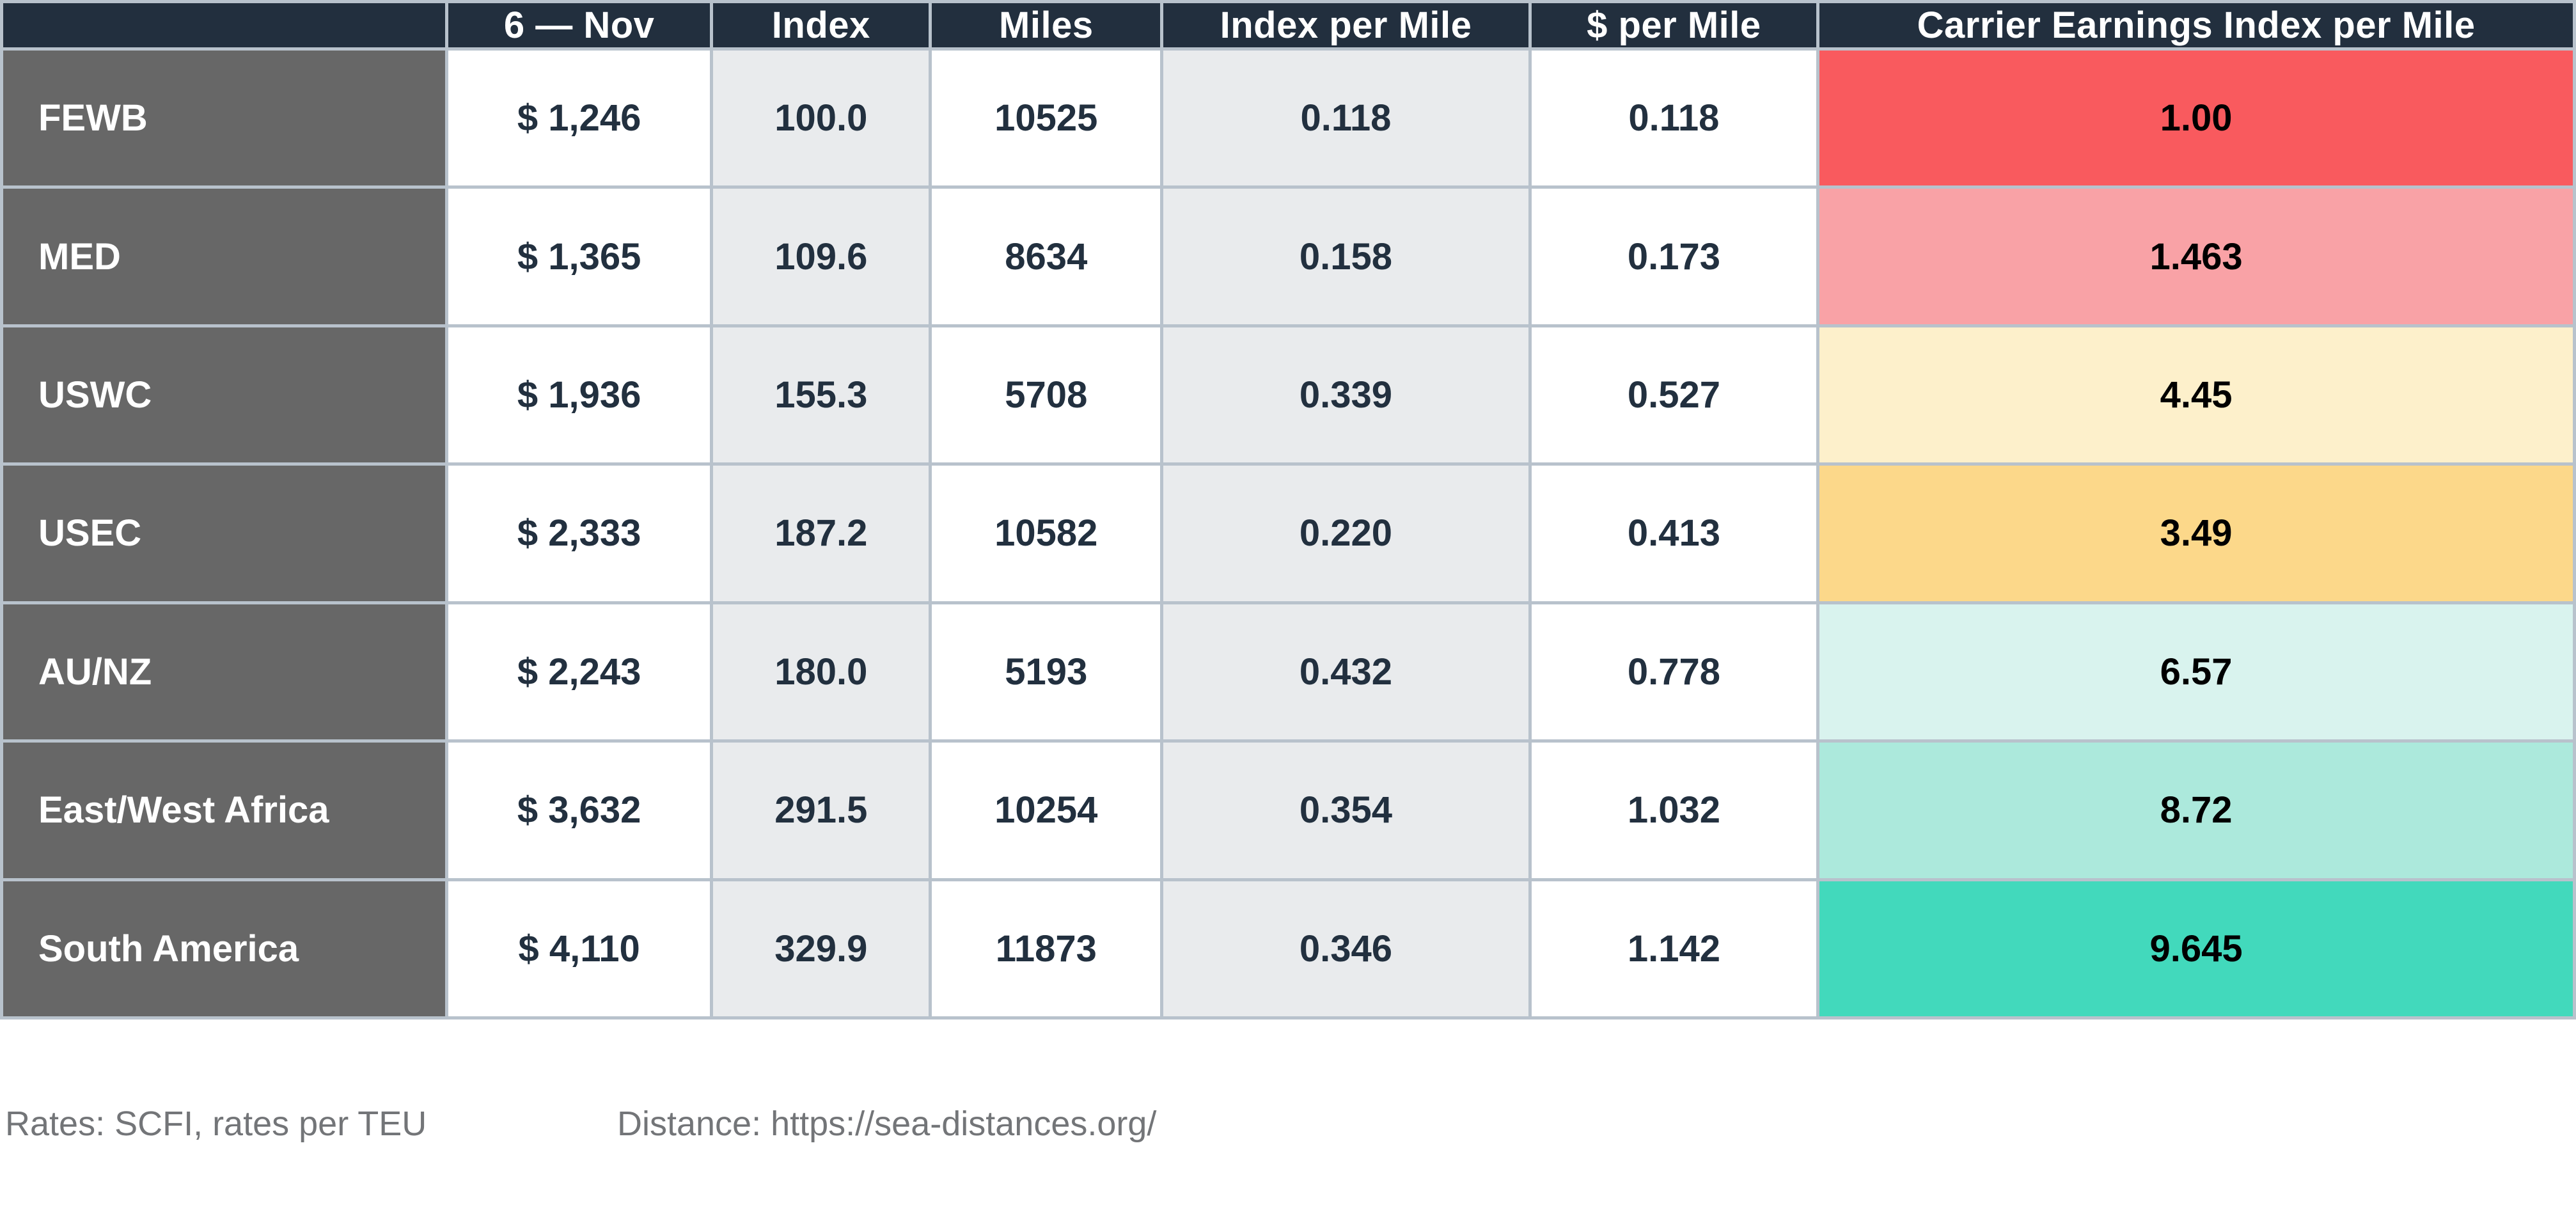 This screenshot has width=2576, height=1228. What do you see at coordinates (579, 256) in the screenshot?
I see `cell-rate: $ 1,365` at bounding box center [579, 256].